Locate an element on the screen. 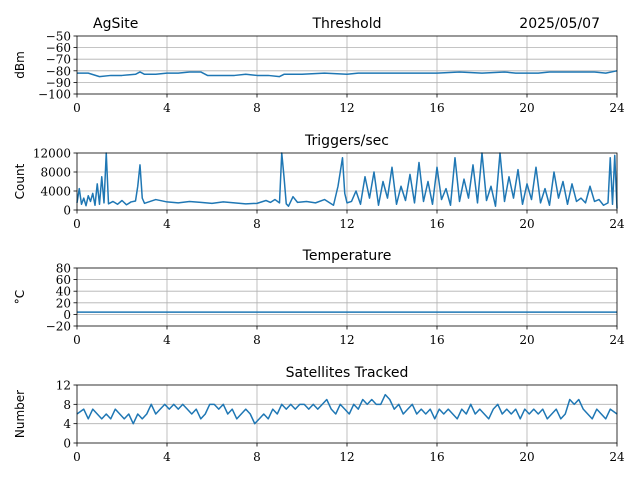 The height and width of the screenshot is (480, 640). chart-title: Satellites Tracked is located at coordinates (347, 373).